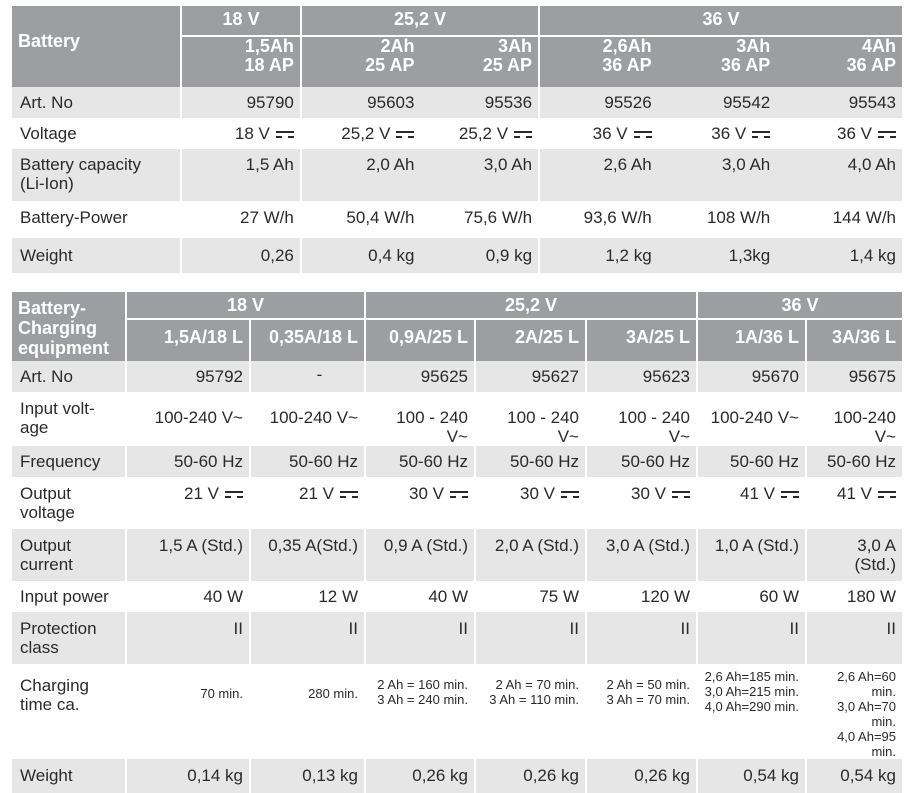  Describe the element at coordinates (241, 219) in the screenshot. I see `cell: 27 W/h` at that location.